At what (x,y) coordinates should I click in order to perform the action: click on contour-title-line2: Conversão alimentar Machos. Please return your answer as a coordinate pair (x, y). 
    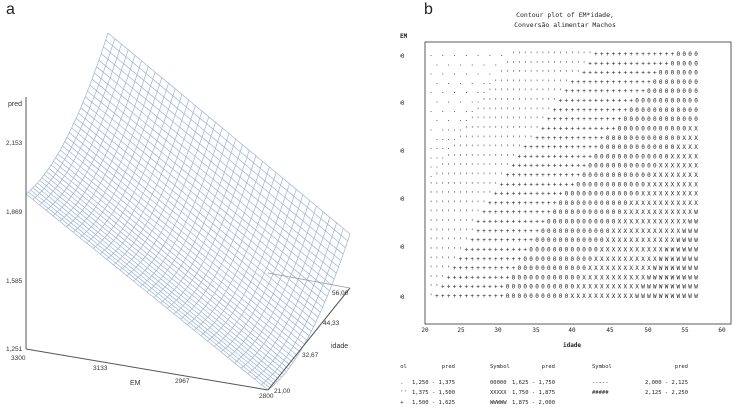
    Looking at the image, I should click on (565, 25).